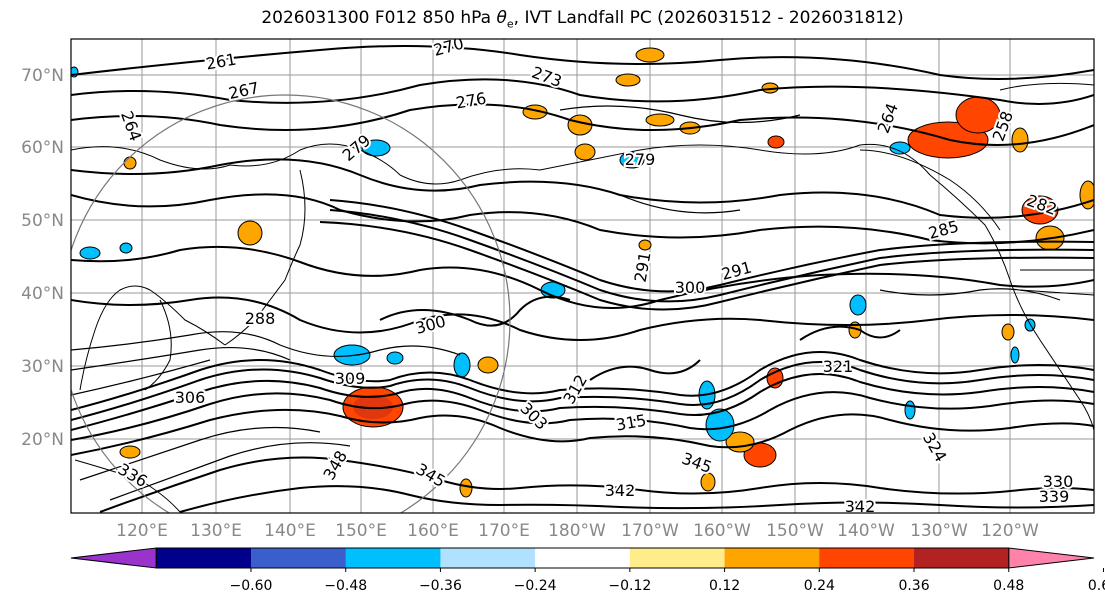  What do you see at coordinates (690, 287) in the screenshot?
I see `contour-label: 300` at bounding box center [690, 287].